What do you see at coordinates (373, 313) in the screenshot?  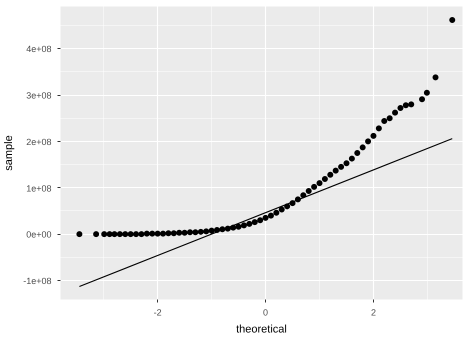 I see `x-tick-label: 2` at bounding box center [373, 313].